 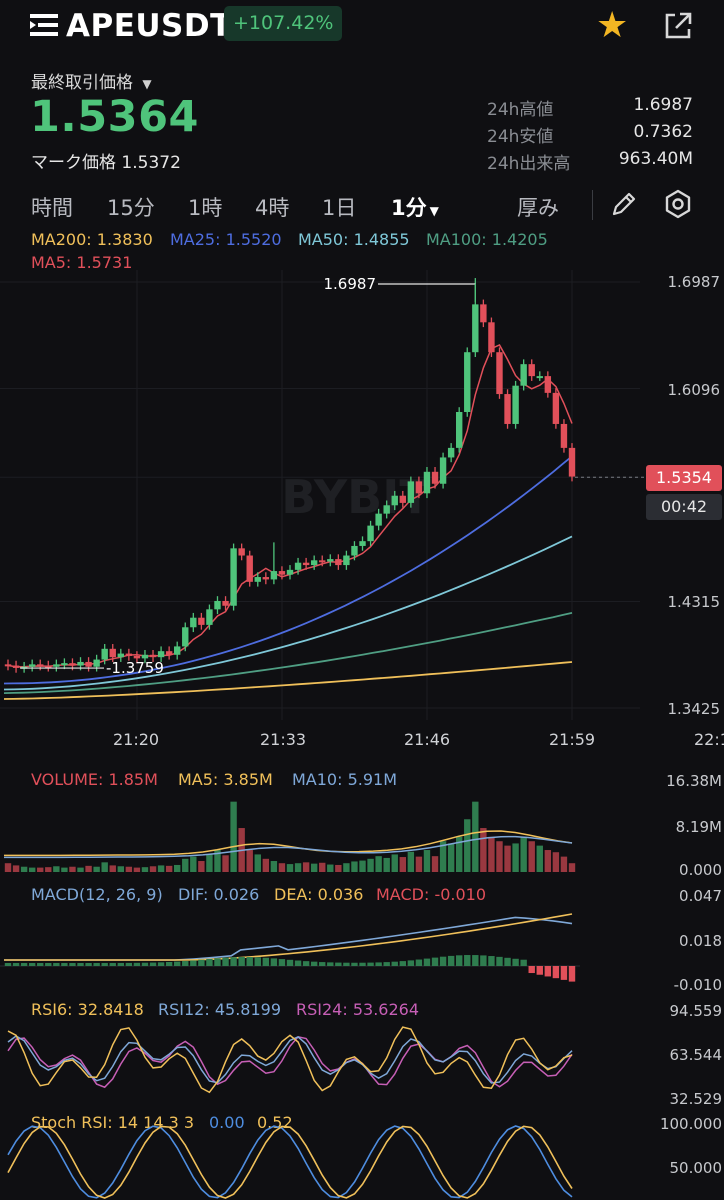 What do you see at coordinates (624, 204) in the screenshot?
I see `pencil-icon` at bounding box center [624, 204].